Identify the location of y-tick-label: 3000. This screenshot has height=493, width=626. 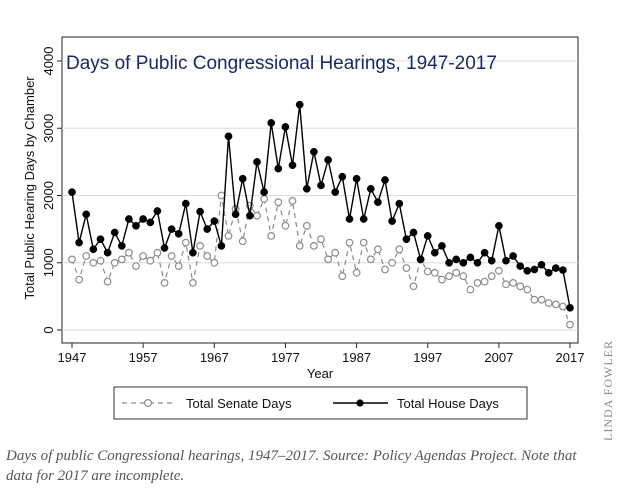
(48, 128).